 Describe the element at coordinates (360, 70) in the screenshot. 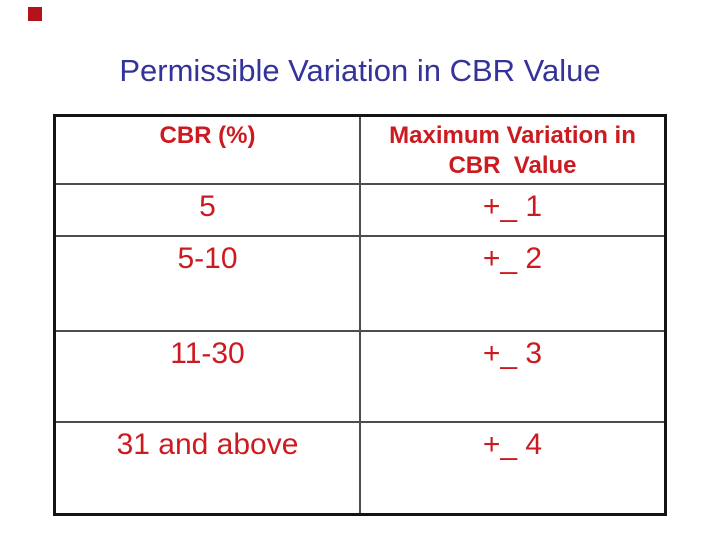

I see `slide-title: Permissible Variation in CBR Value` at that location.